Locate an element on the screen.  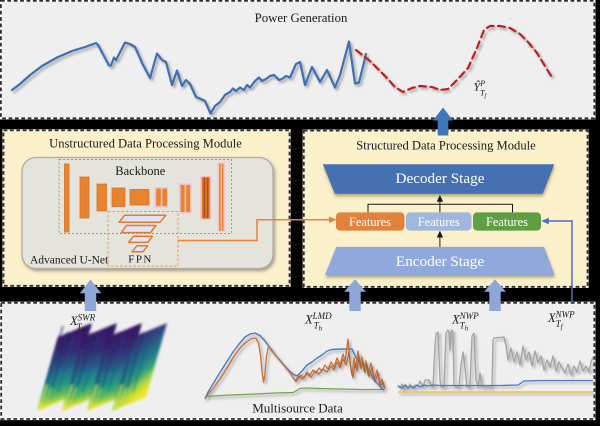
svg-text: Encoder Stage is located at coordinates (440, 261).